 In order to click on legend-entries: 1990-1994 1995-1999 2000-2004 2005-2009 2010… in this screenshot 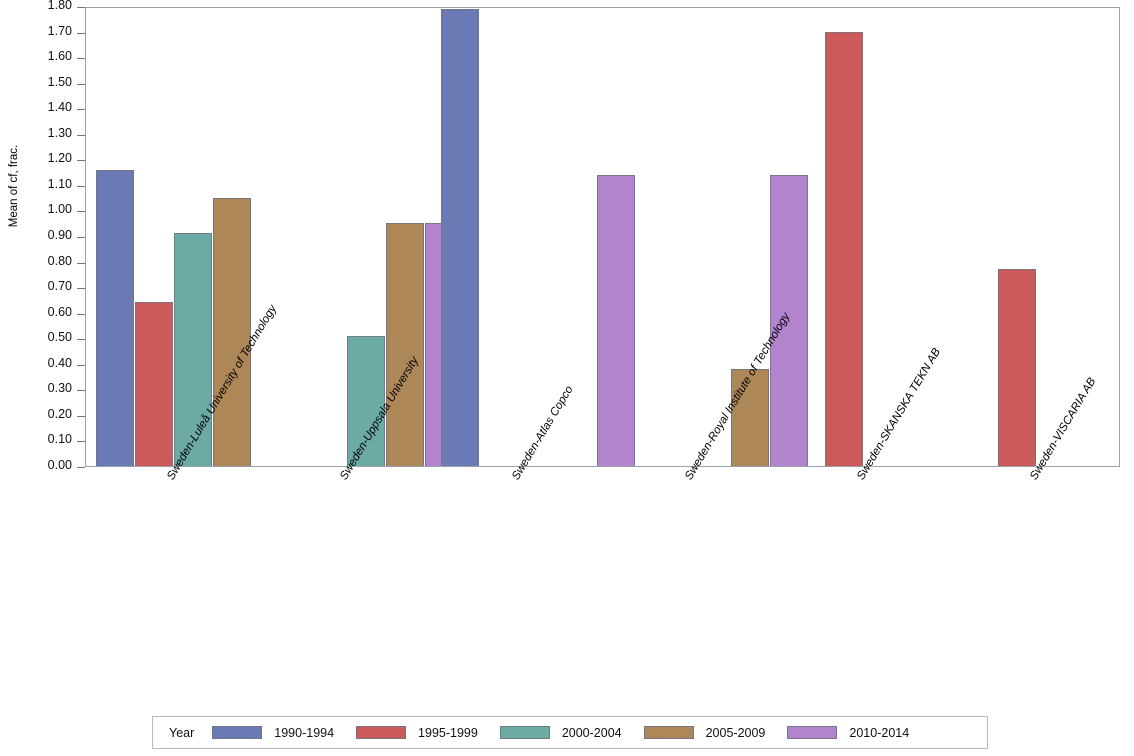, I will do `click(571, 733)`.